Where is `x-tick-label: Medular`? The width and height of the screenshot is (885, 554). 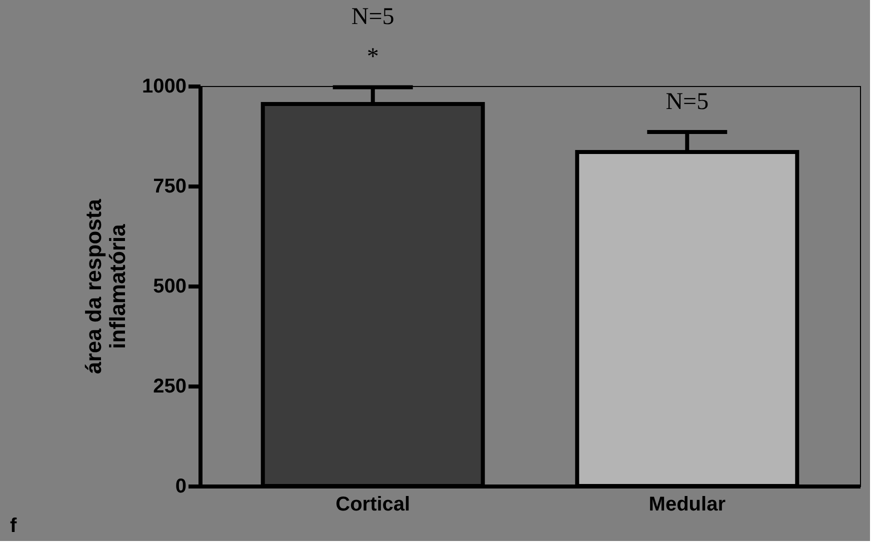
x-tick-label: Medular is located at coordinates (687, 505).